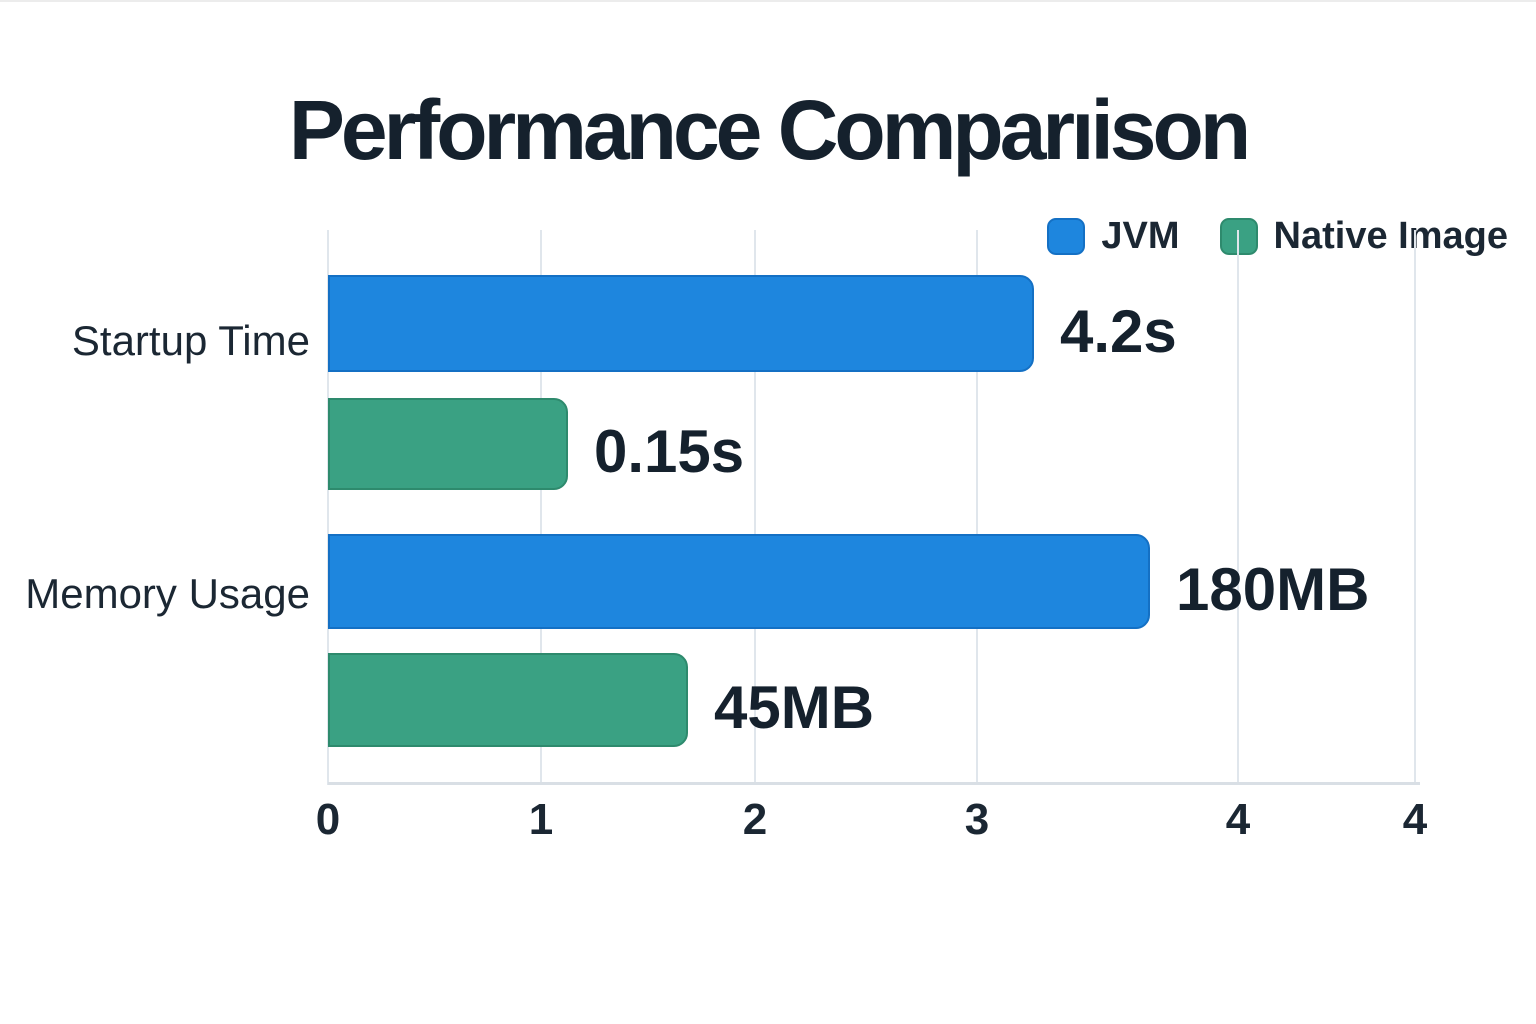  I want to click on bar-jvm-startup-time, so click(681, 323).